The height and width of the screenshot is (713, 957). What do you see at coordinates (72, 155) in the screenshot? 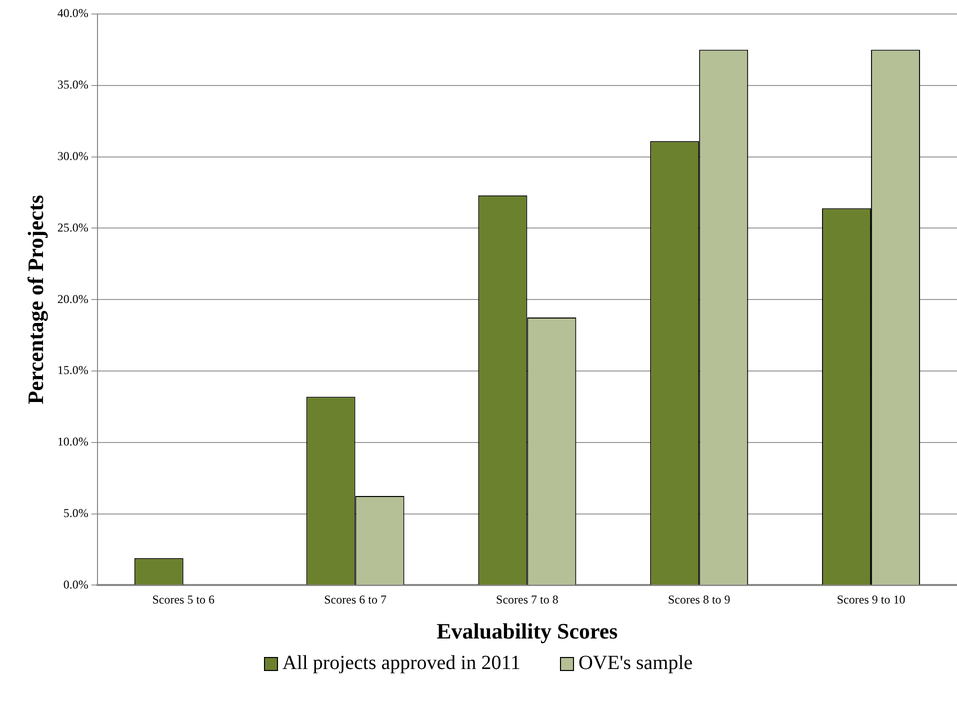
I see `y-tick-label: 30.0%` at bounding box center [72, 155].